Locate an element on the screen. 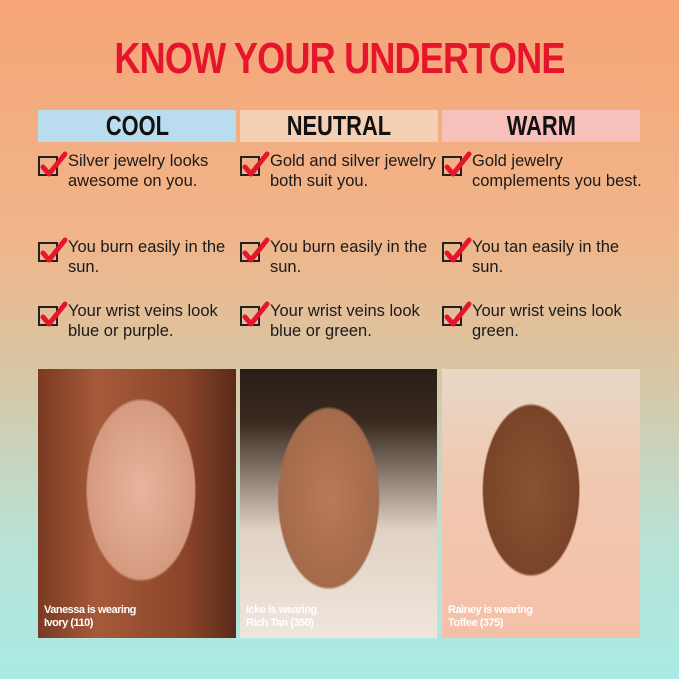  column-header-label: WARM is located at coordinates (541, 125).